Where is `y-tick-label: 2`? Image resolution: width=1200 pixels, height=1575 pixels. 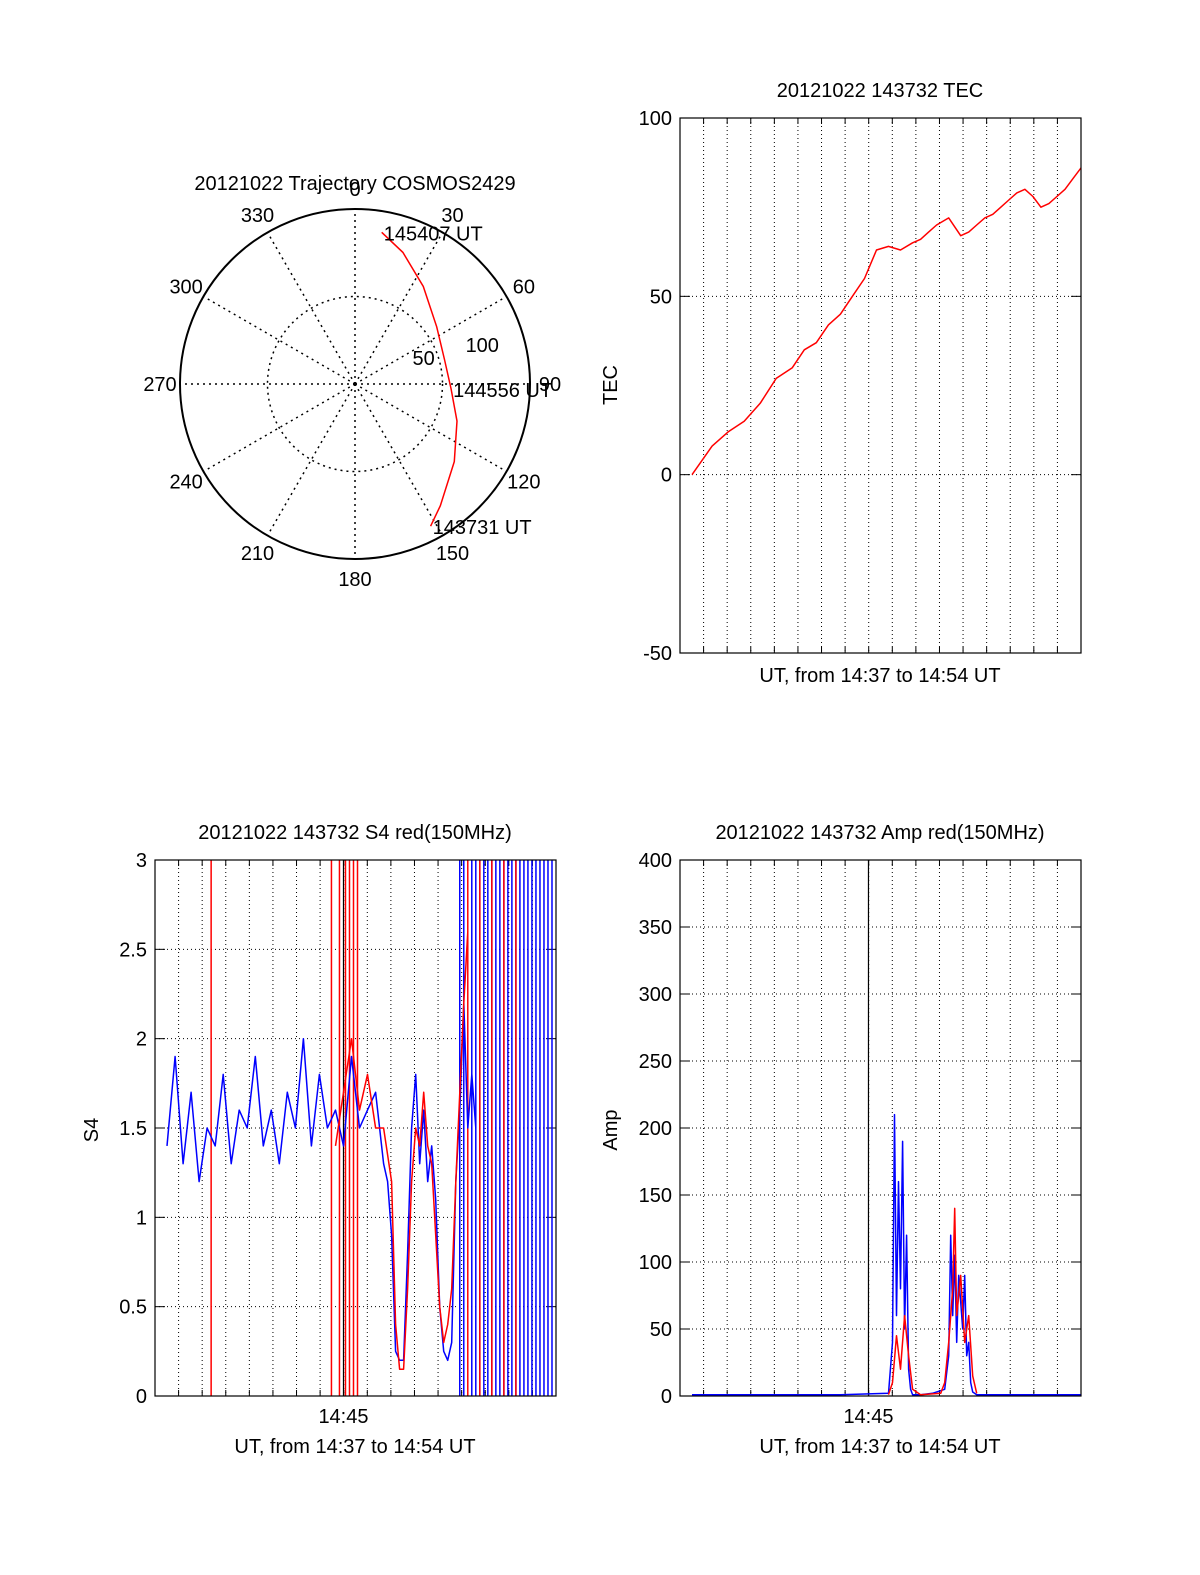
y-tick-label: 2 is located at coordinates (141, 1040).